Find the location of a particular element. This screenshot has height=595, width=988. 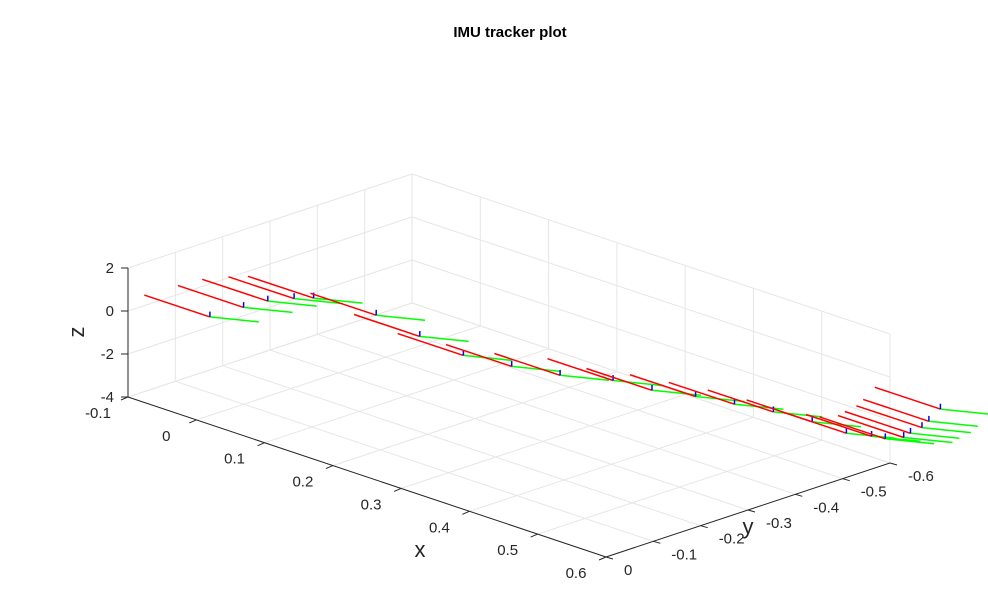

y-tick-label: -0.5 is located at coordinates (874, 492).